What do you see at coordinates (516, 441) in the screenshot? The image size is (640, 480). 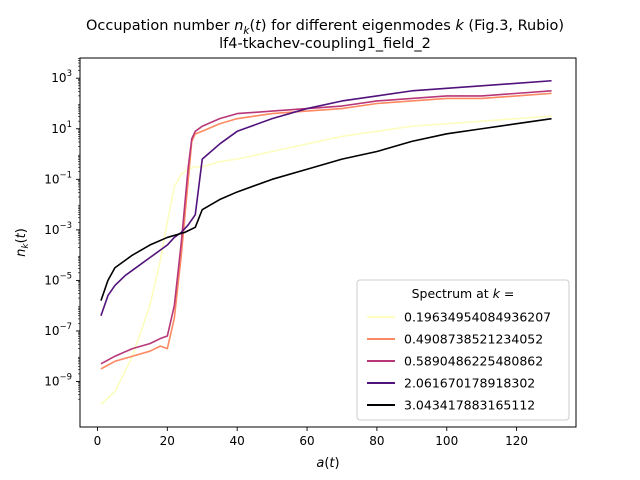 I see `x-tick-label: 120` at bounding box center [516, 441].